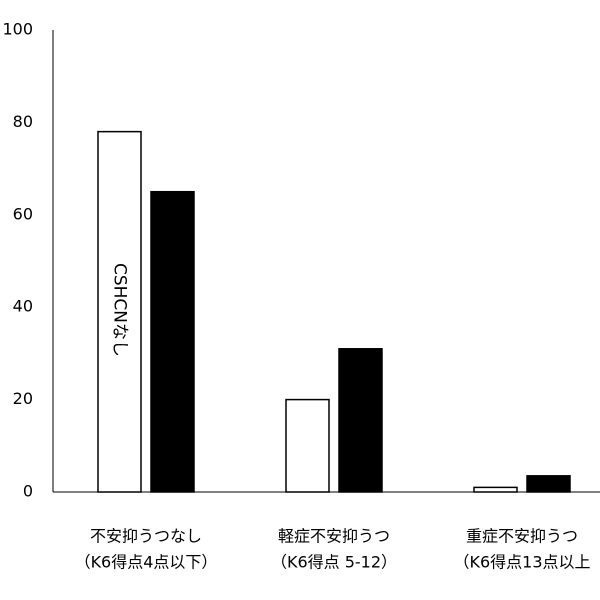  What do you see at coordinates (23, 398) in the screenshot?
I see `y-tick-label: 20` at bounding box center [23, 398].